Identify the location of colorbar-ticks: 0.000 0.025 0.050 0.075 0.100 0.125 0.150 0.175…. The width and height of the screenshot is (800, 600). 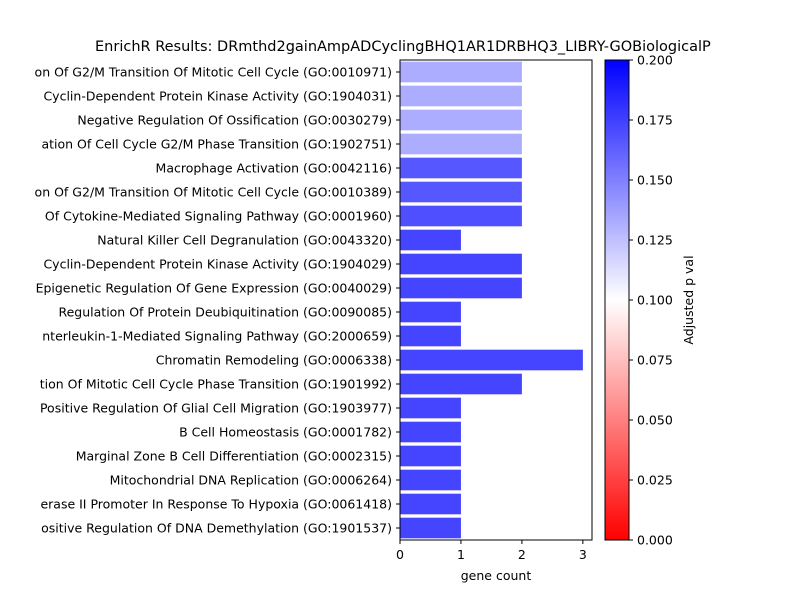
(651, 300).